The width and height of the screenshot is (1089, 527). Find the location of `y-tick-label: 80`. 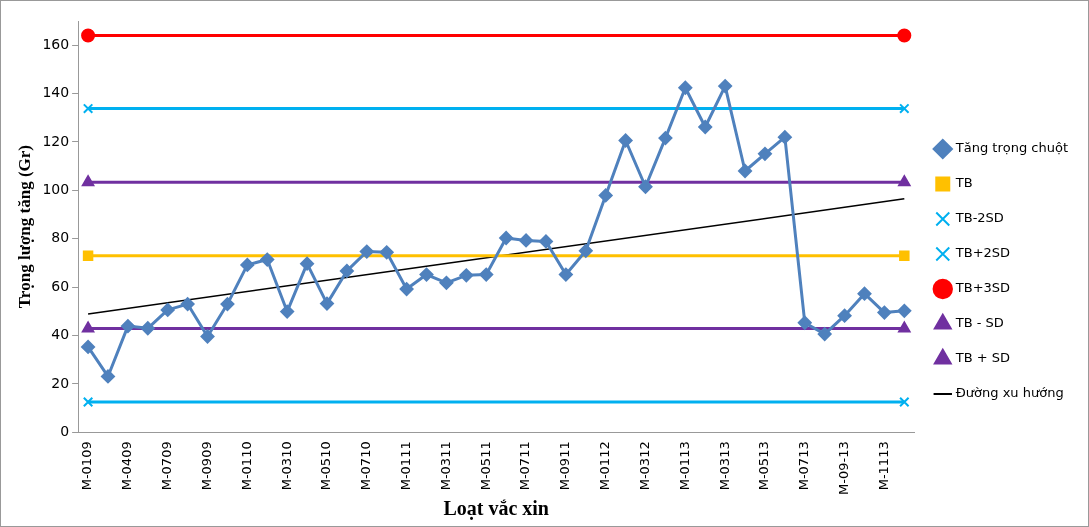

y-tick-label: 80 is located at coordinates (60, 237).